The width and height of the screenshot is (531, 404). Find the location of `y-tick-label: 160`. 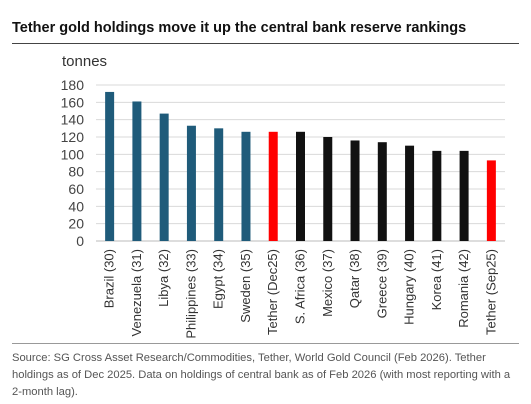

y-tick-label: 160 is located at coordinates (73, 102).